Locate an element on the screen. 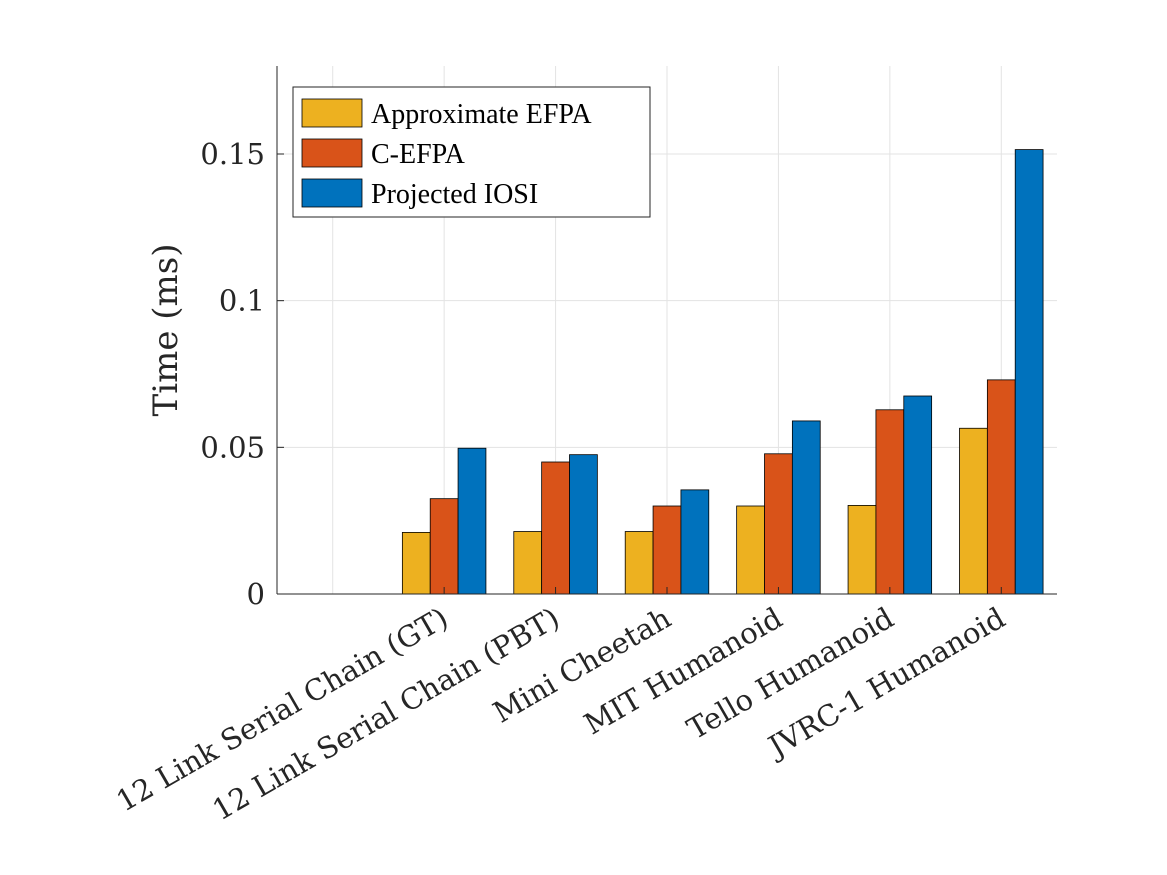  y-tick-label: 0 is located at coordinates (256, 594).